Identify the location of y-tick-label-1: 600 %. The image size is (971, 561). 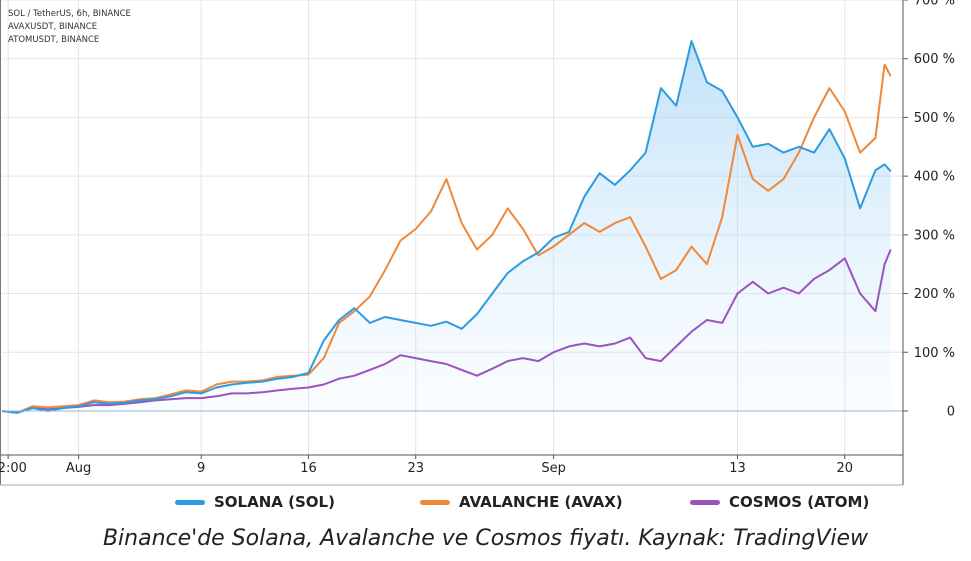
(934, 59).